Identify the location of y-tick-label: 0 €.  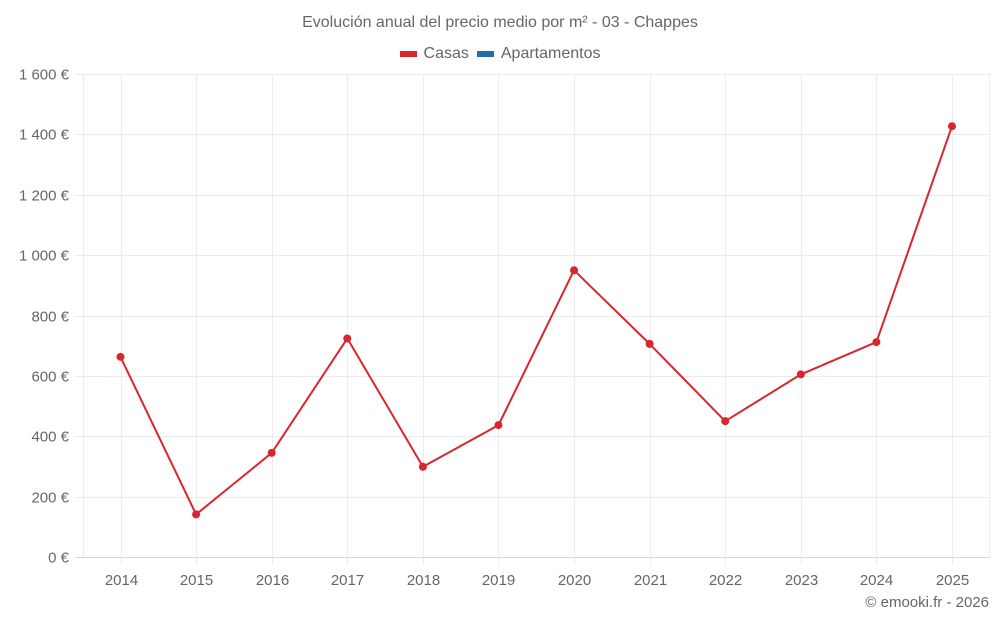
(59, 558).